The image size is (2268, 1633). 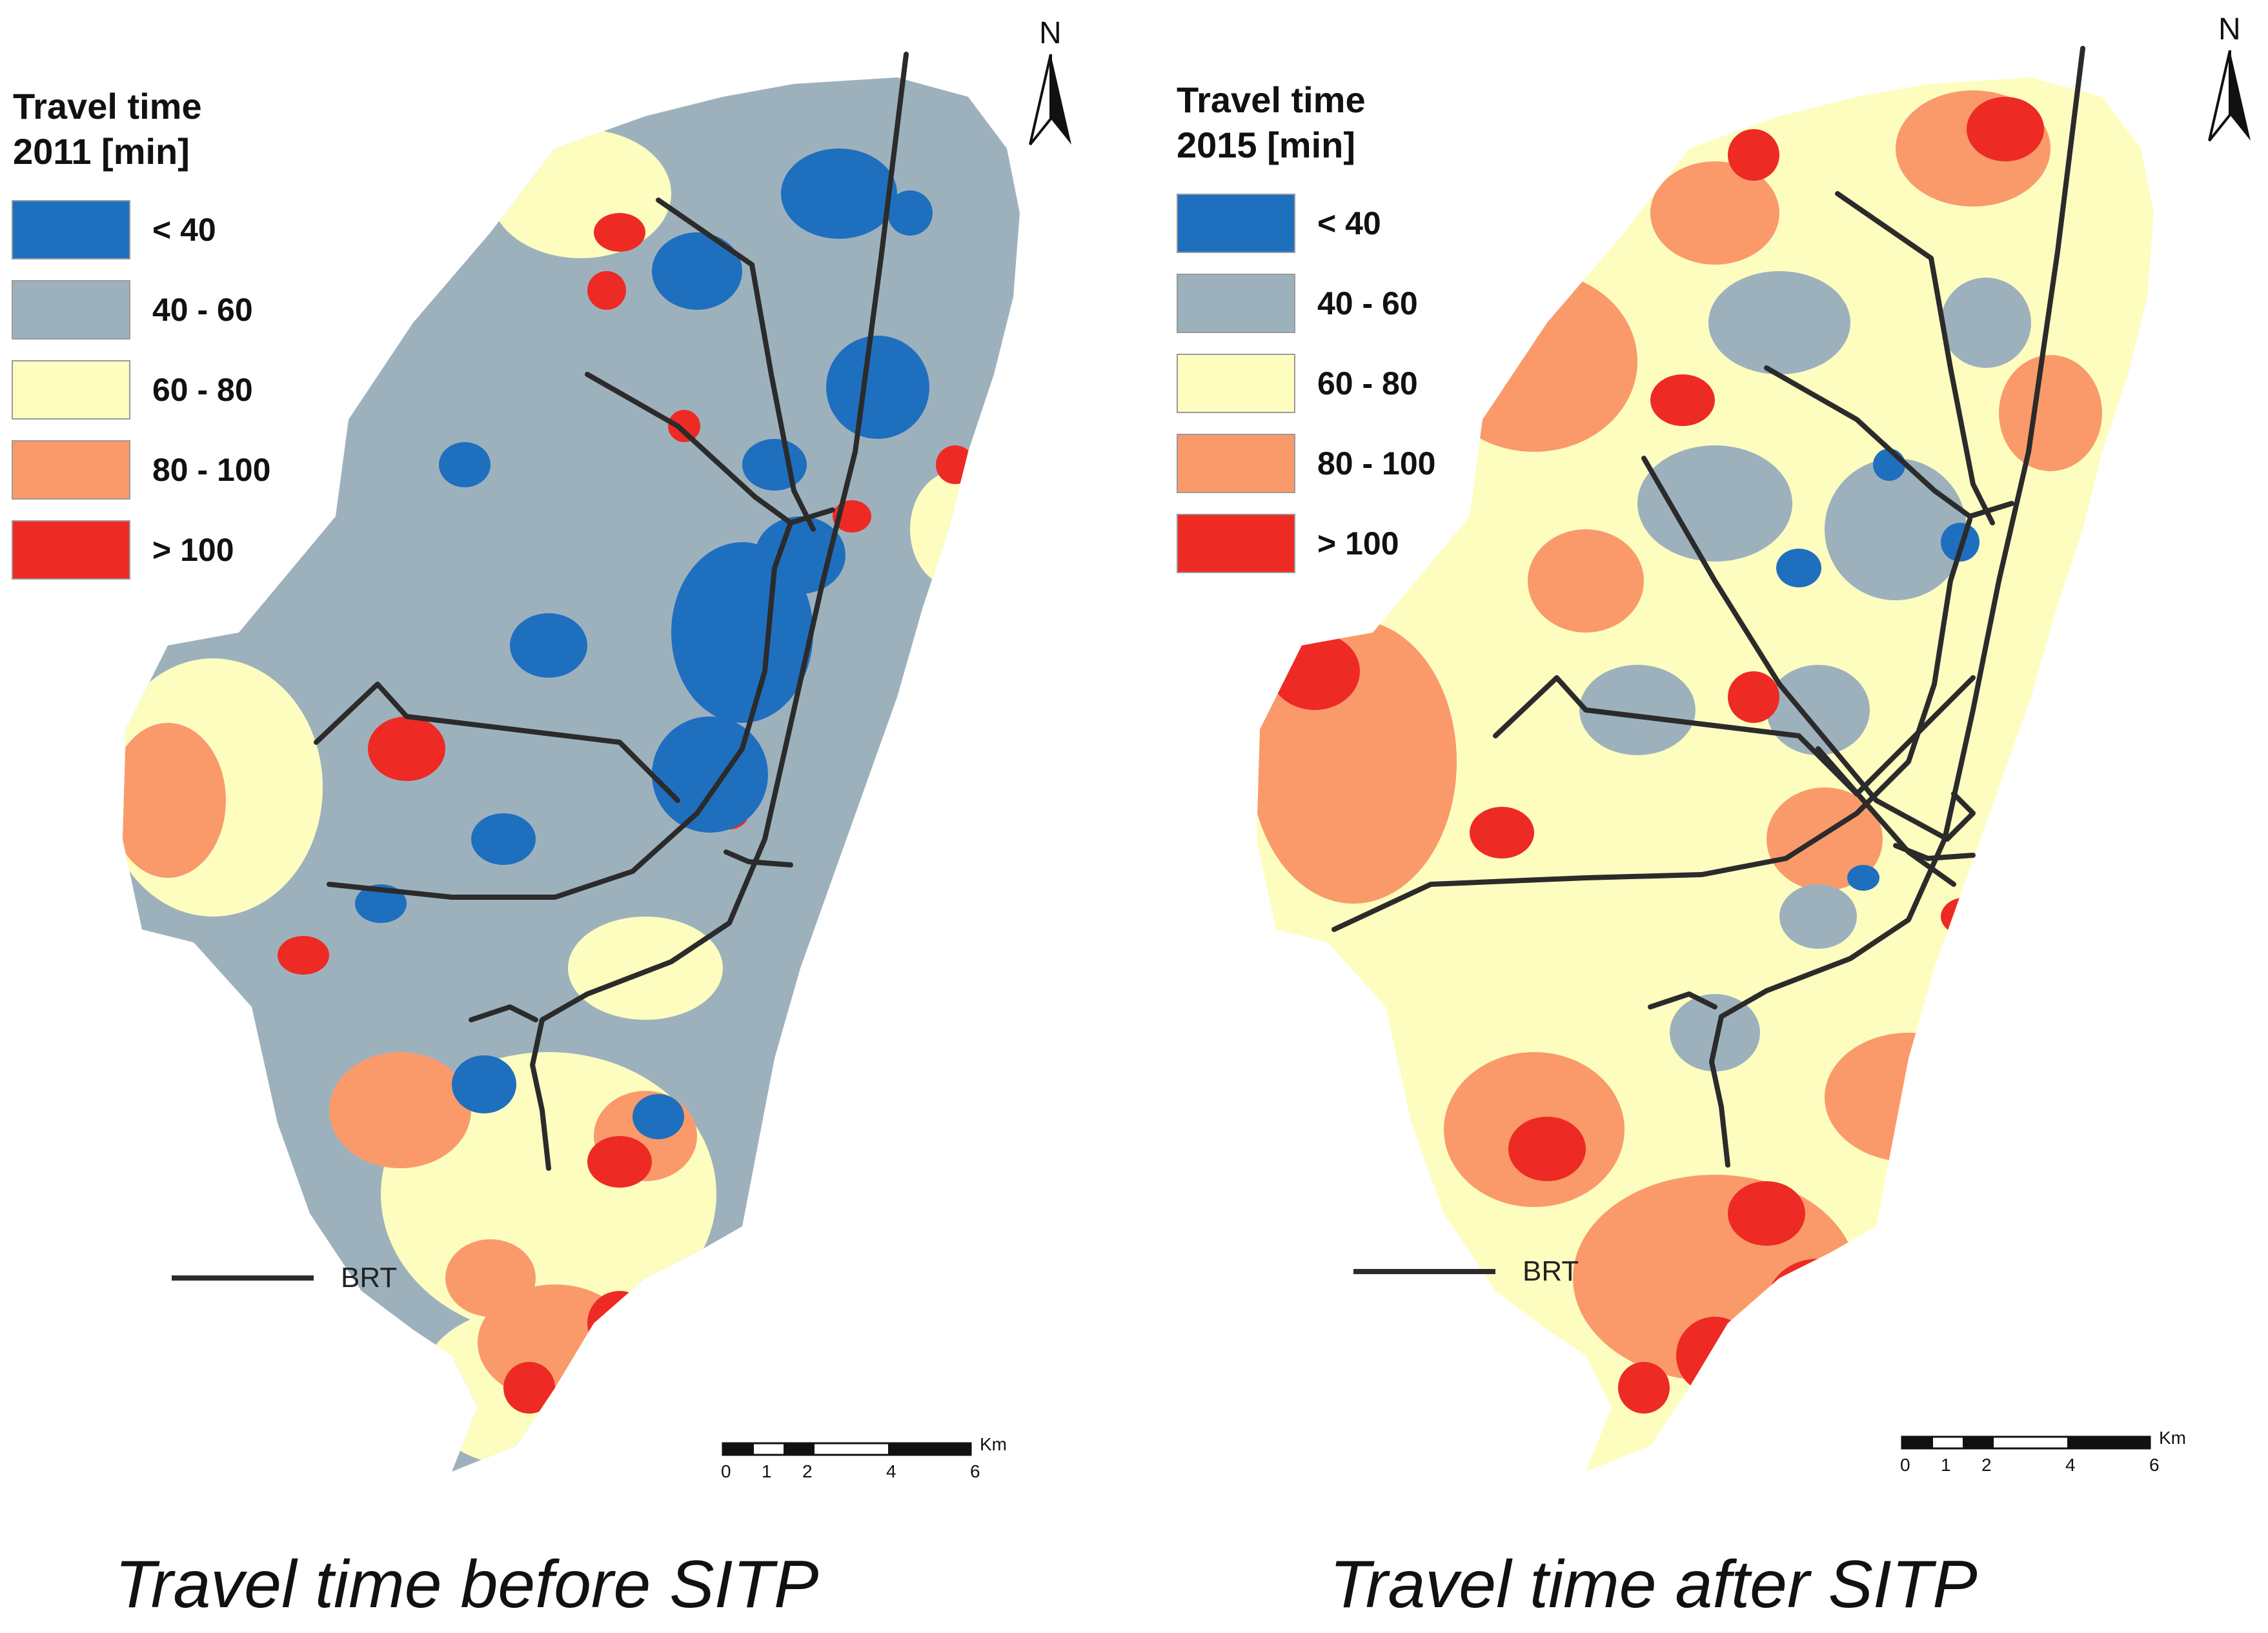 What do you see at coordinates (101, 151) in the screenshot?
I see `legend-title-line2: 2011 [min]` at bounding box center [101, 151].